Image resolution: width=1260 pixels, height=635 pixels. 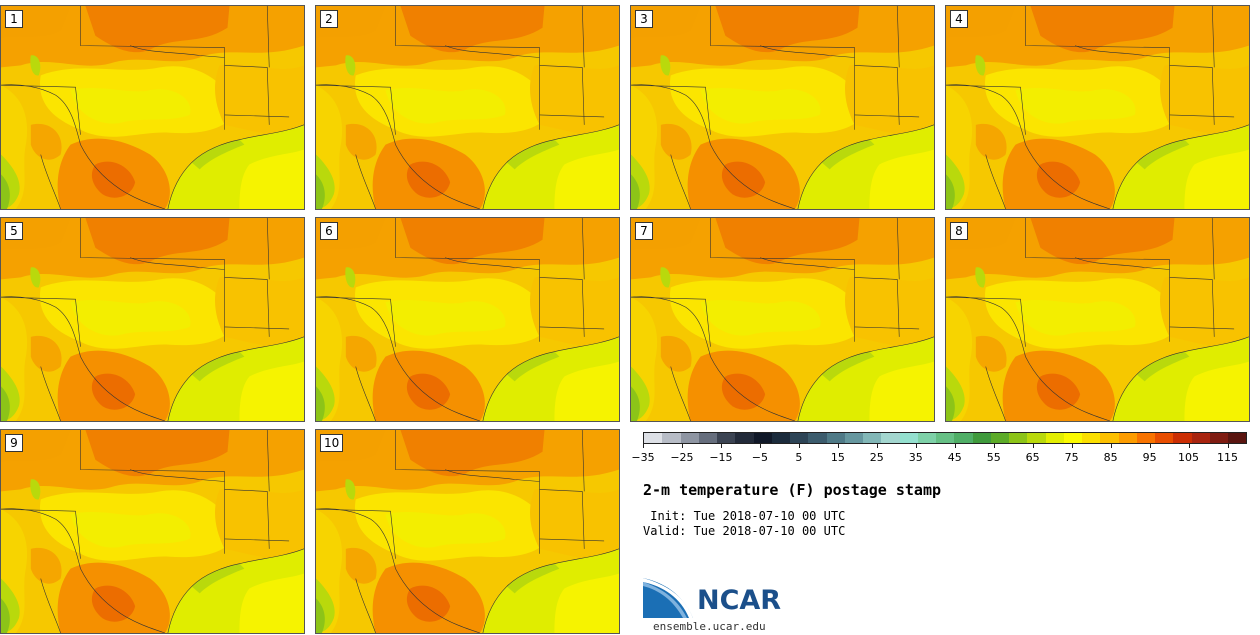 I want to click on map-panel-6: 6, so click(x=467, y=319).